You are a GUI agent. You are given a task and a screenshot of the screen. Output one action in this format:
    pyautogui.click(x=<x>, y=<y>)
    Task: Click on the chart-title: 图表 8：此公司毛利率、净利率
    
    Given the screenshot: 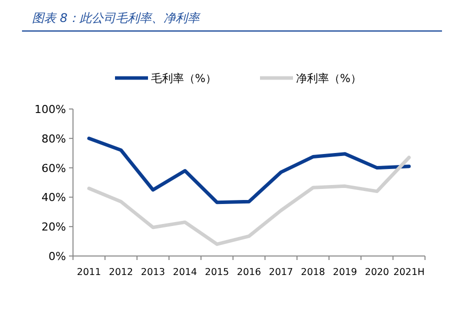 What is the action you would take?
    pyautogui.click(x=117, y=18)
    